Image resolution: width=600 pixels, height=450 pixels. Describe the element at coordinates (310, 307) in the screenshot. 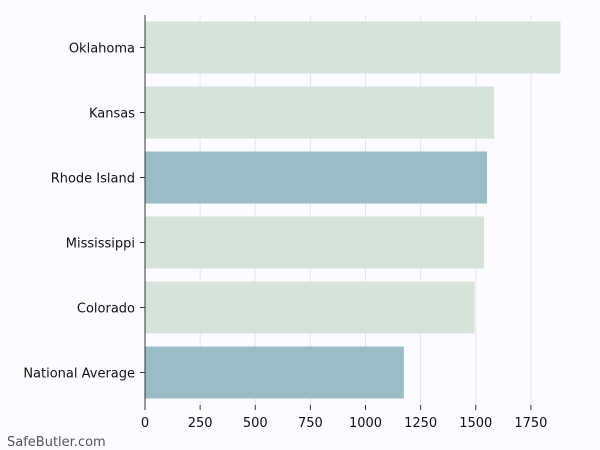

I see `bar-colorado` at that location.